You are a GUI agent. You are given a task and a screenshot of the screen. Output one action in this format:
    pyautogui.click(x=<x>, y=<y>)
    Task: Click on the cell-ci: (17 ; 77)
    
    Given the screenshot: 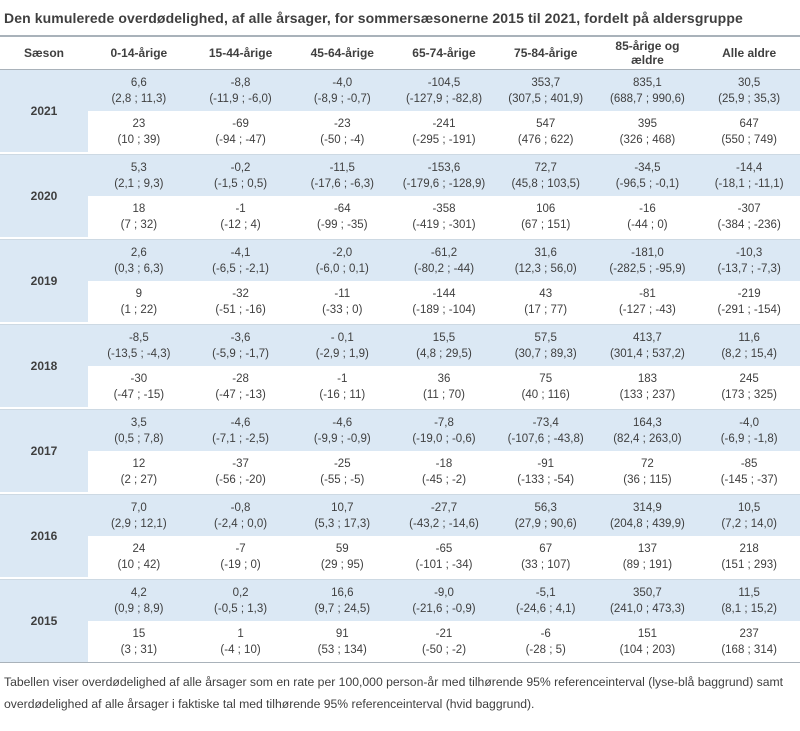 What is the action you would take?
    pyautogui.click(x=546, y=309)
    